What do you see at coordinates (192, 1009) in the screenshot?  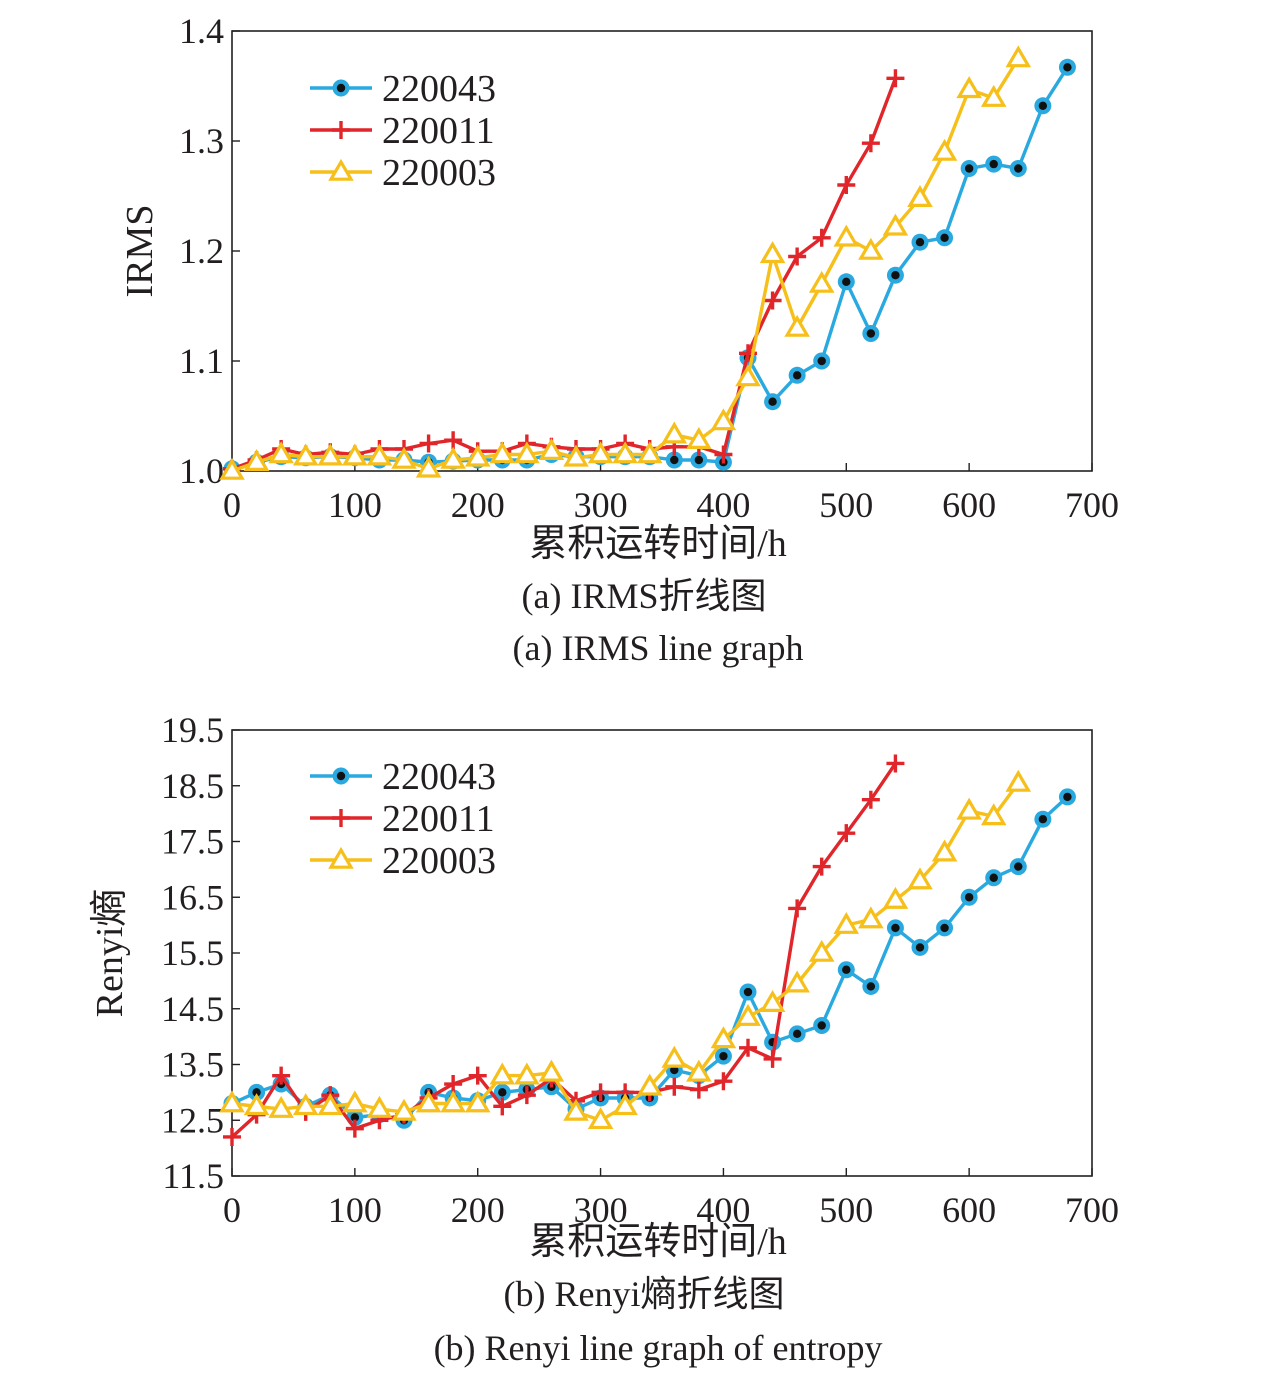 I see `y-tick-label: 14.5` at bounding box center [192, 1009].